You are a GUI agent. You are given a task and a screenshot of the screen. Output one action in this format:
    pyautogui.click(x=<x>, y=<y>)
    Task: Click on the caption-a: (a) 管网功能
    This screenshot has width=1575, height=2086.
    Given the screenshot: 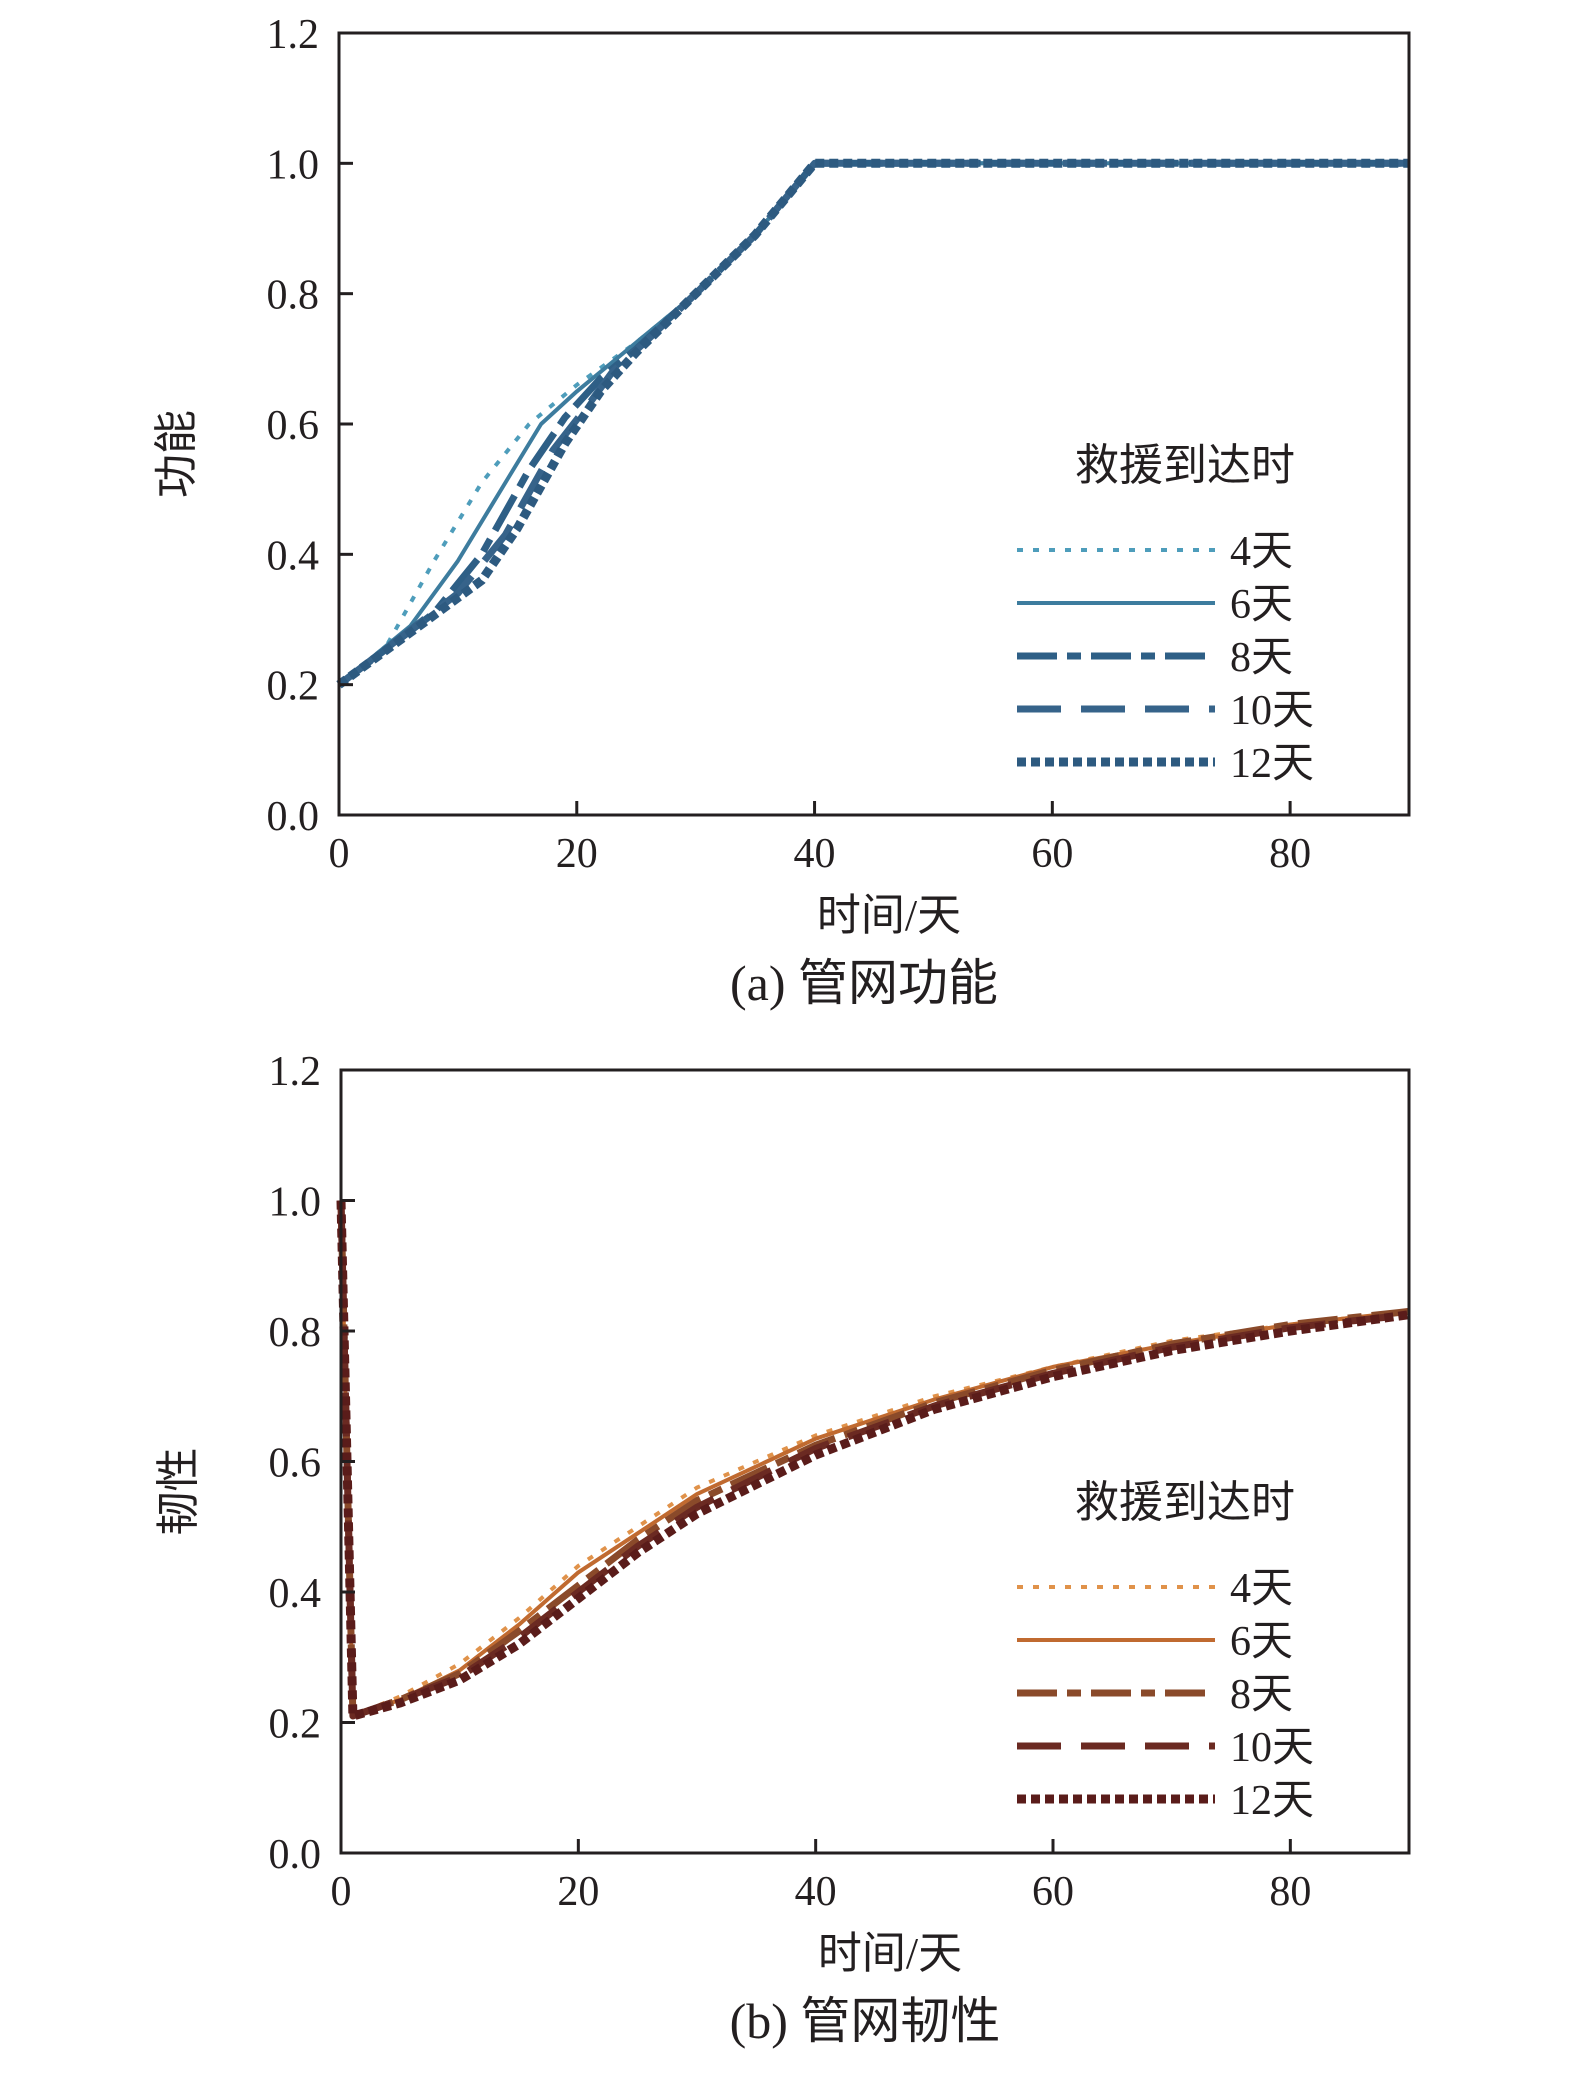 What is the action you would take?
    pyautogui.click(x=864, y=983)
    